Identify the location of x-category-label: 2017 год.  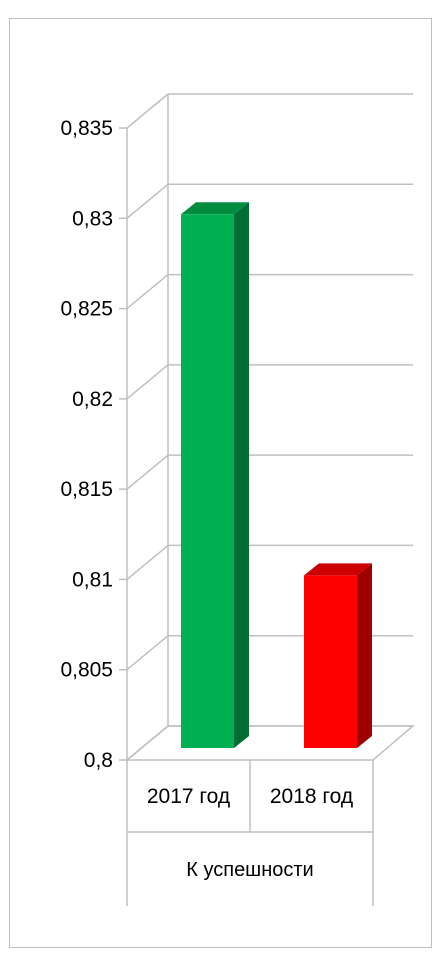
(188, 796).